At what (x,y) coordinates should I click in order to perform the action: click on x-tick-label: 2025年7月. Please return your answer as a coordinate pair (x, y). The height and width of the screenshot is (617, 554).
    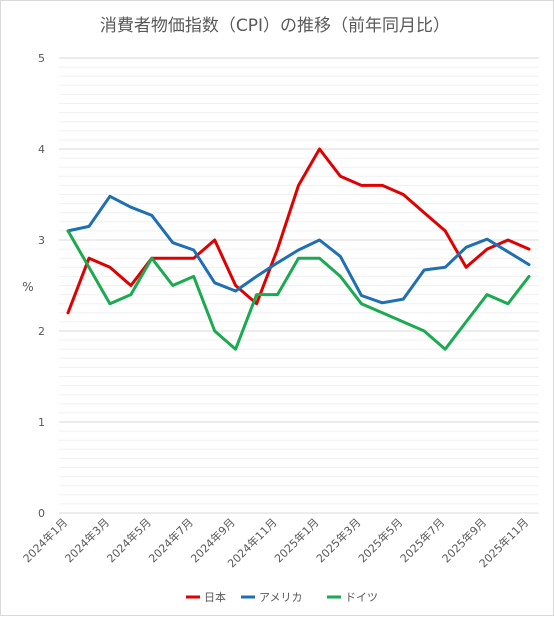
    Looking at the image, I should click on (422, 540).